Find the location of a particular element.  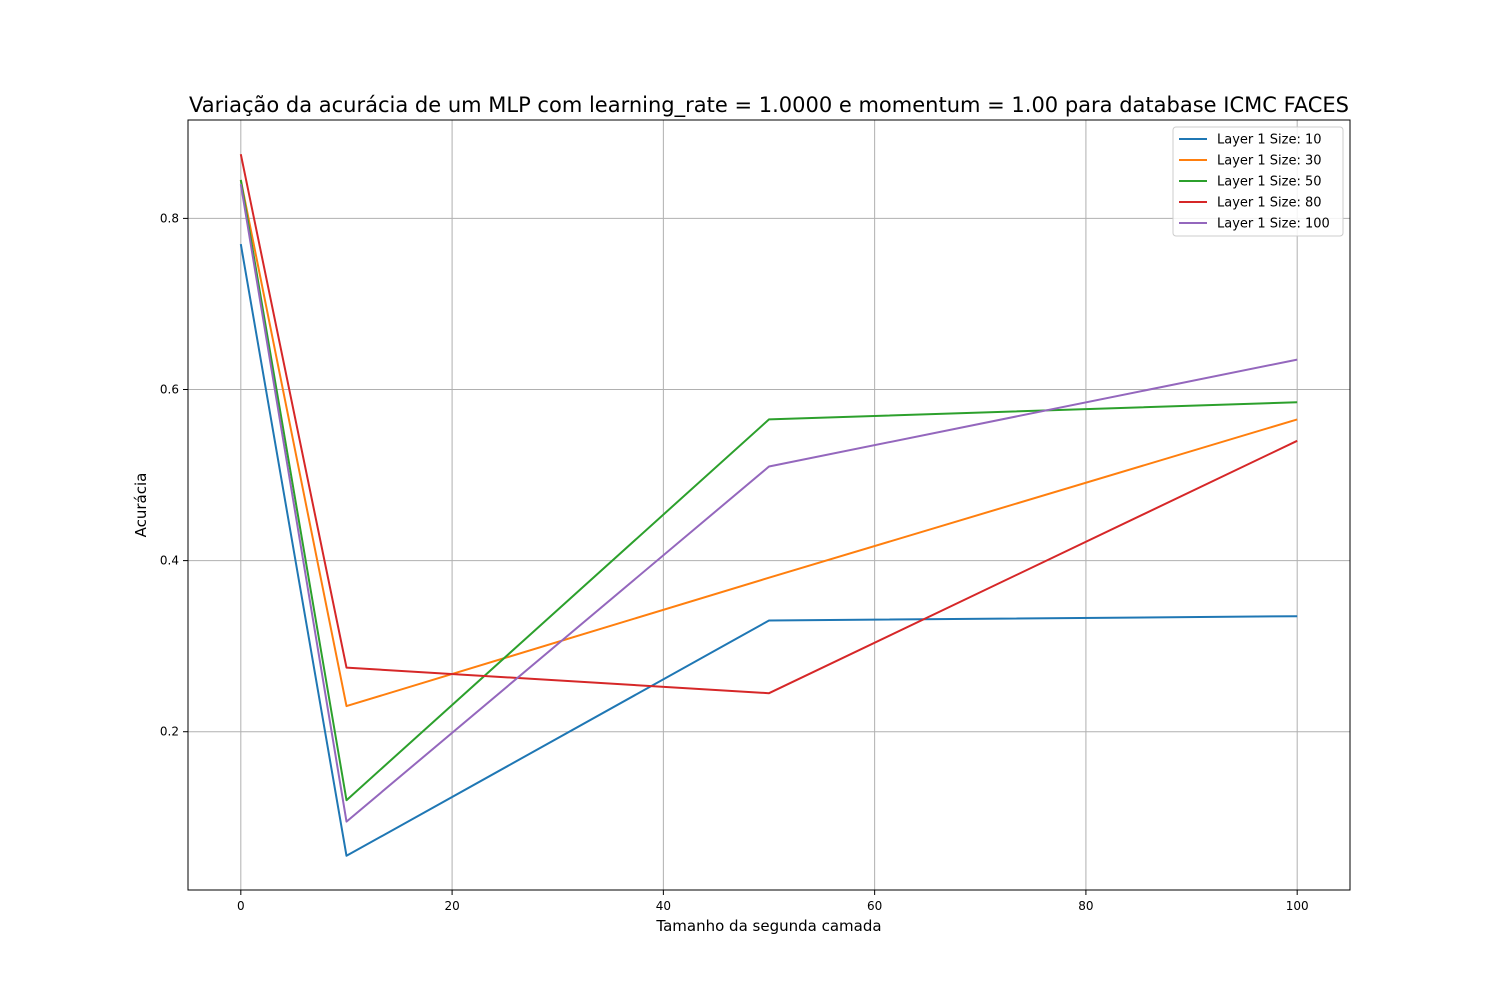

y-tick-label: 0.4 is located at coordinates (169, 561).